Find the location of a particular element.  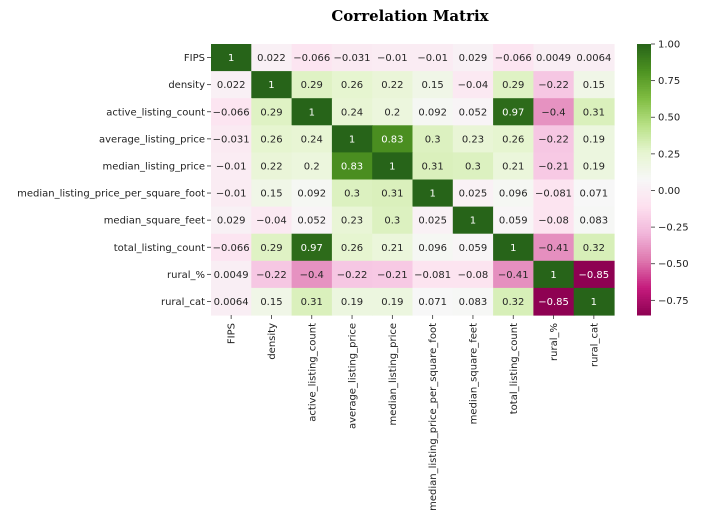

cell-value-label: −0.01 is located at coordinates (392, 58).